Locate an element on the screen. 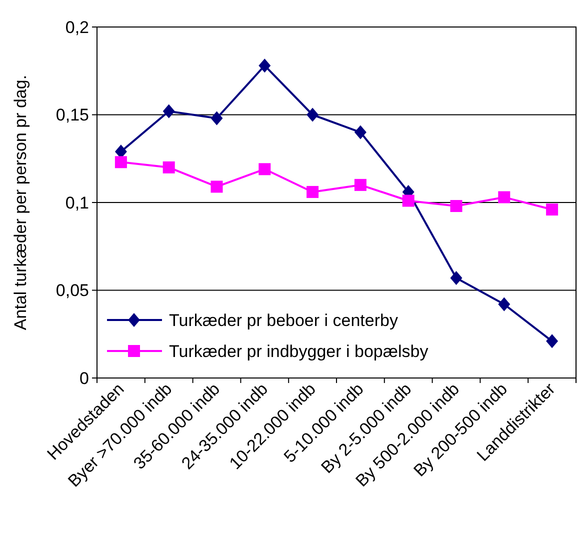  y-tick-label: 0 is located at coordinates (84, 378).